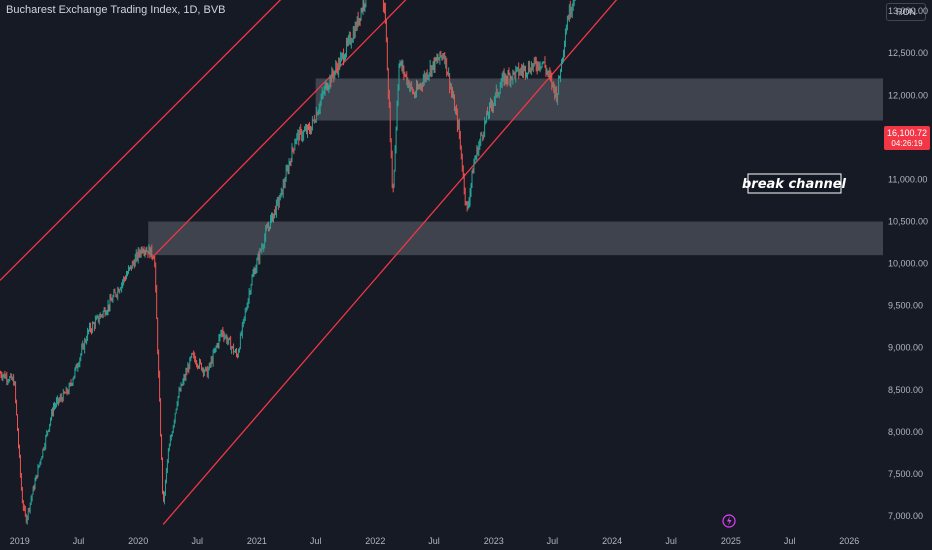 The image size is (932, 550). I want to click on x-tick-label: 2026, so click(849, 541).